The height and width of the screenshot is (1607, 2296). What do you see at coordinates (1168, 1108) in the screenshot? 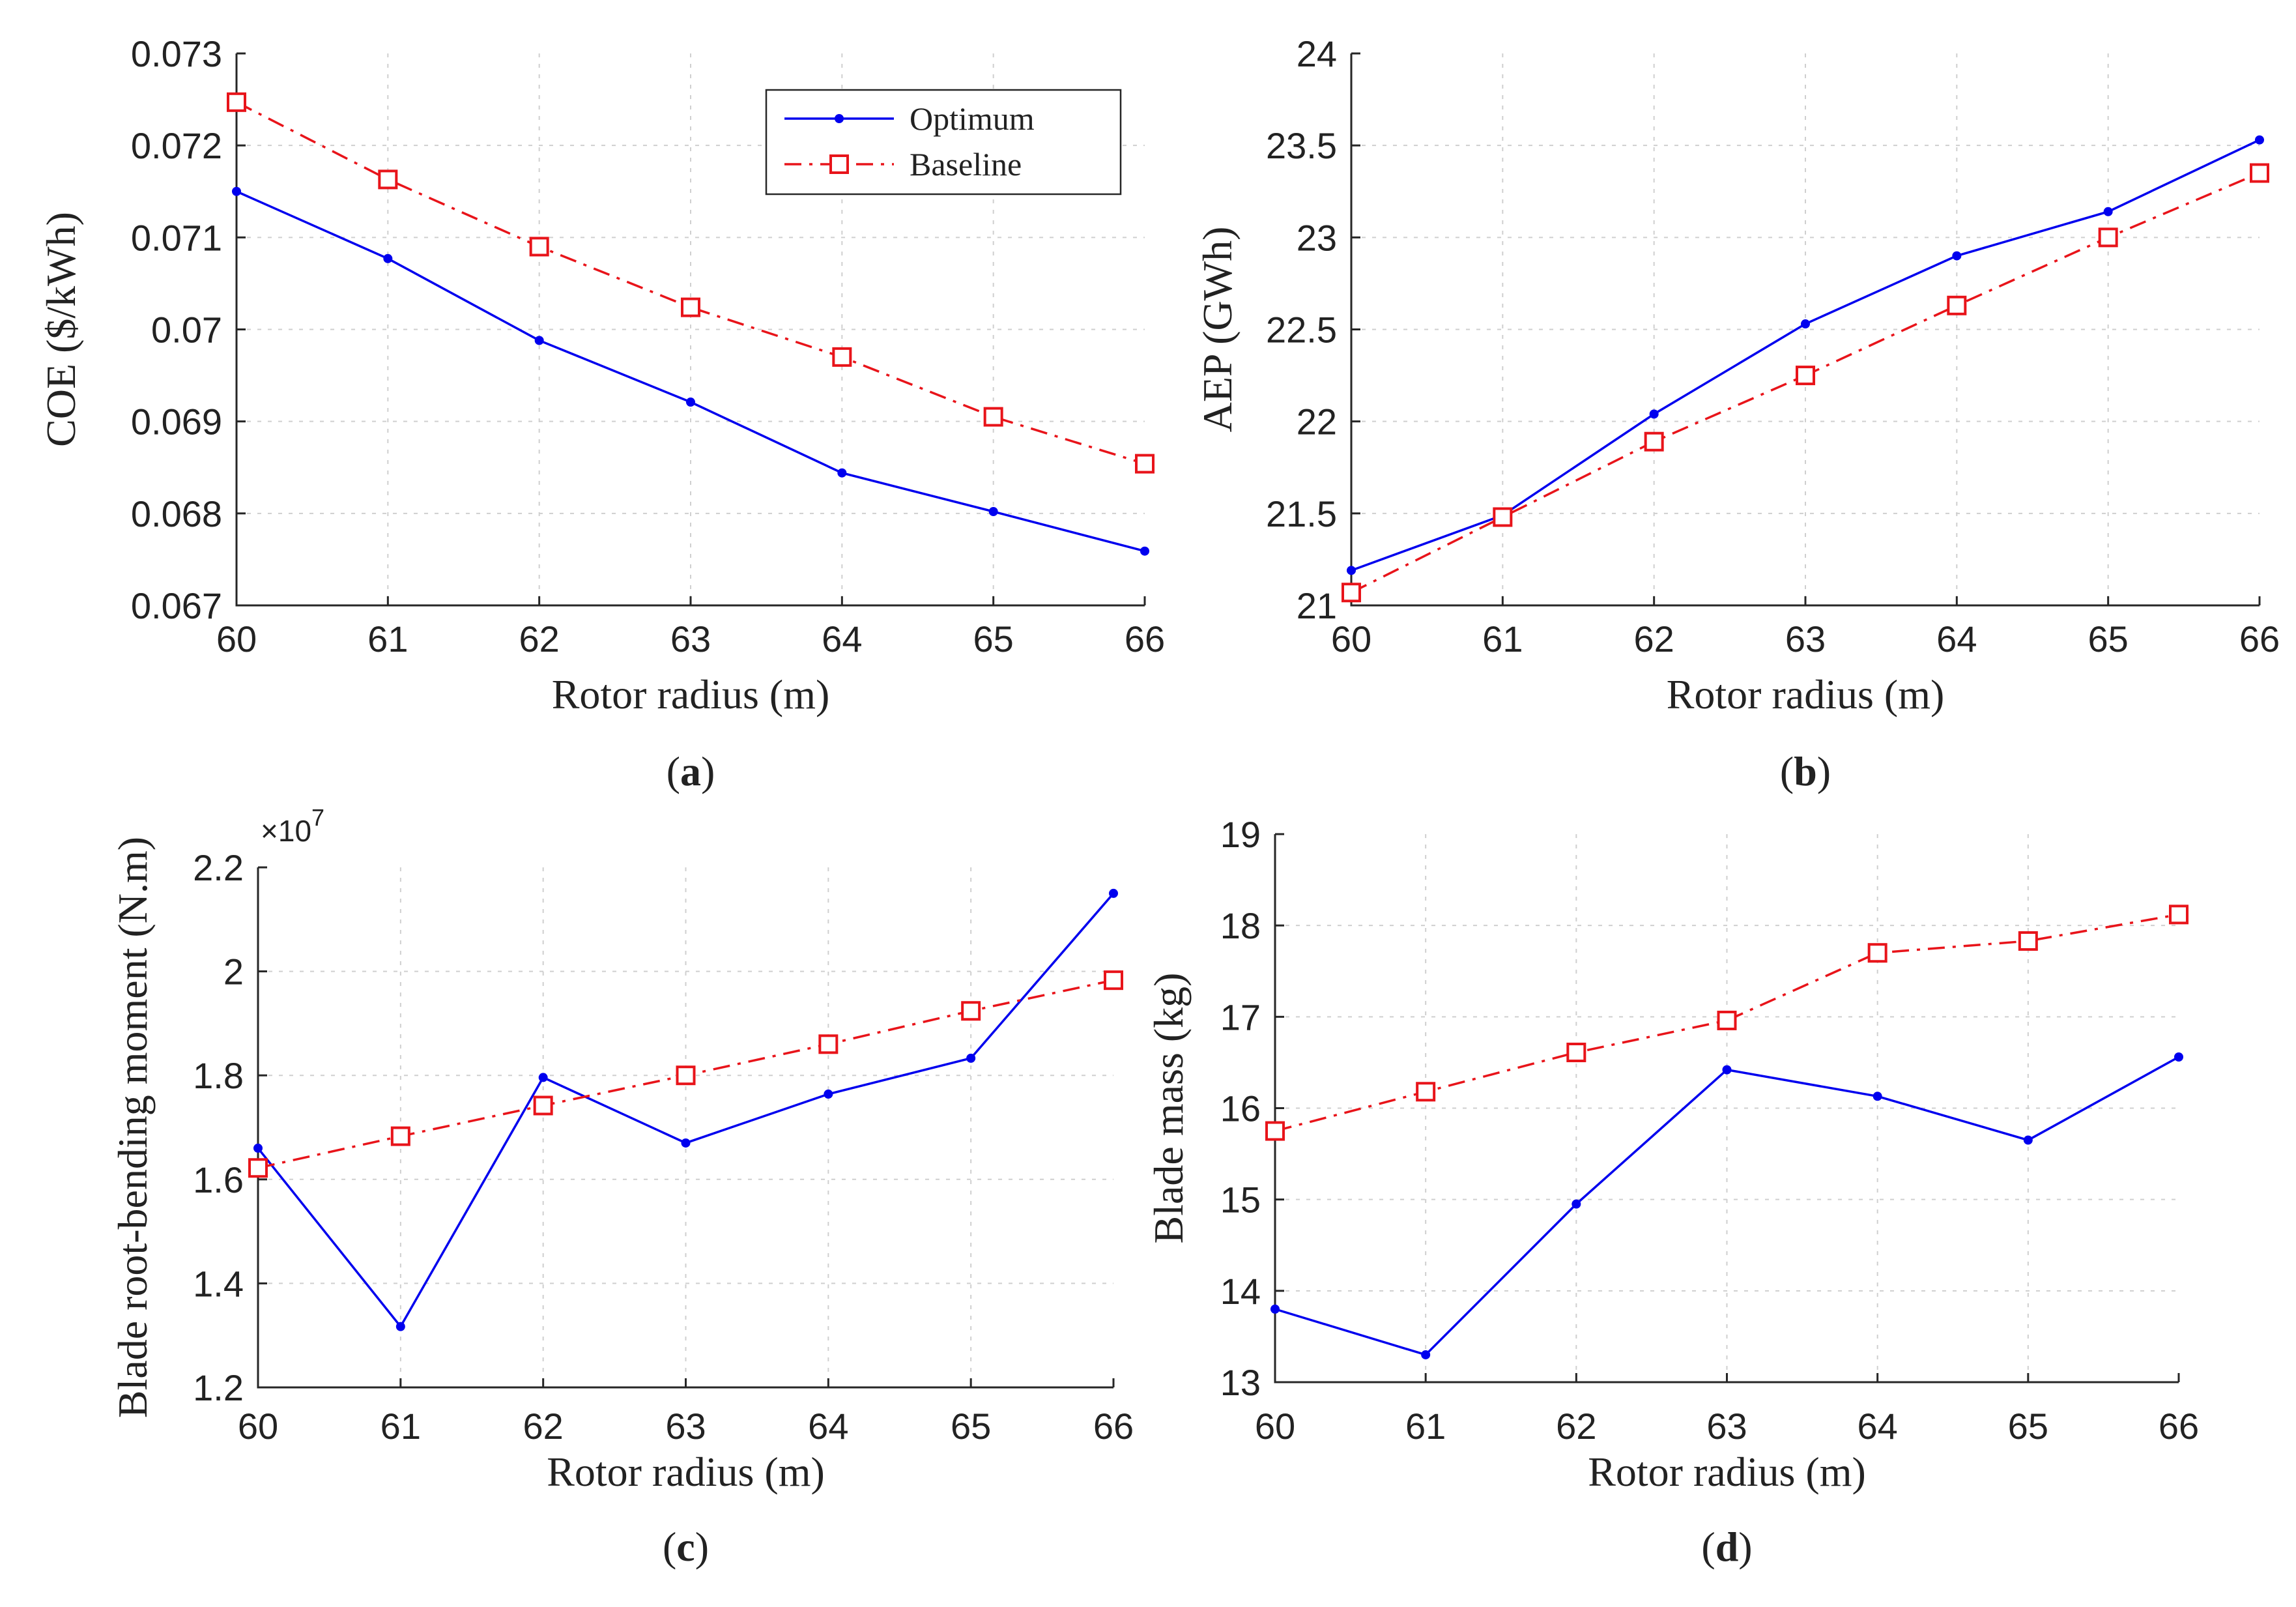
I see `y-axis-label: Blade mass (kg)` at bounding box center [1168, 1108].